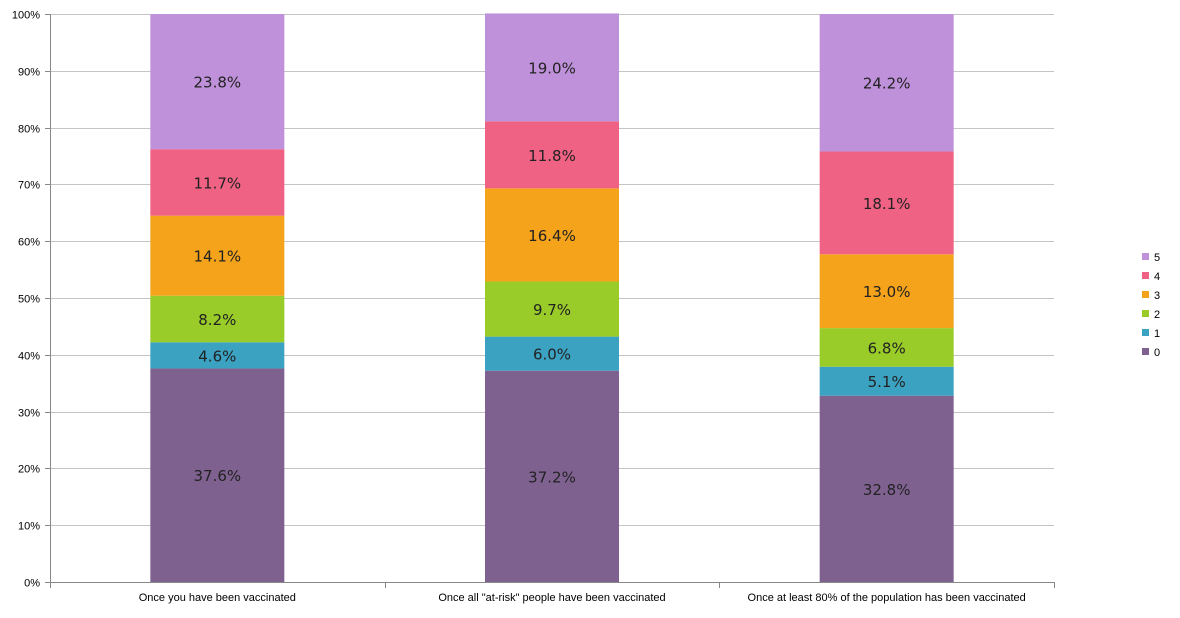  Describe the element at coordinates (1157, 277) in the screenshot. I see `legend-label: 4` at that location.